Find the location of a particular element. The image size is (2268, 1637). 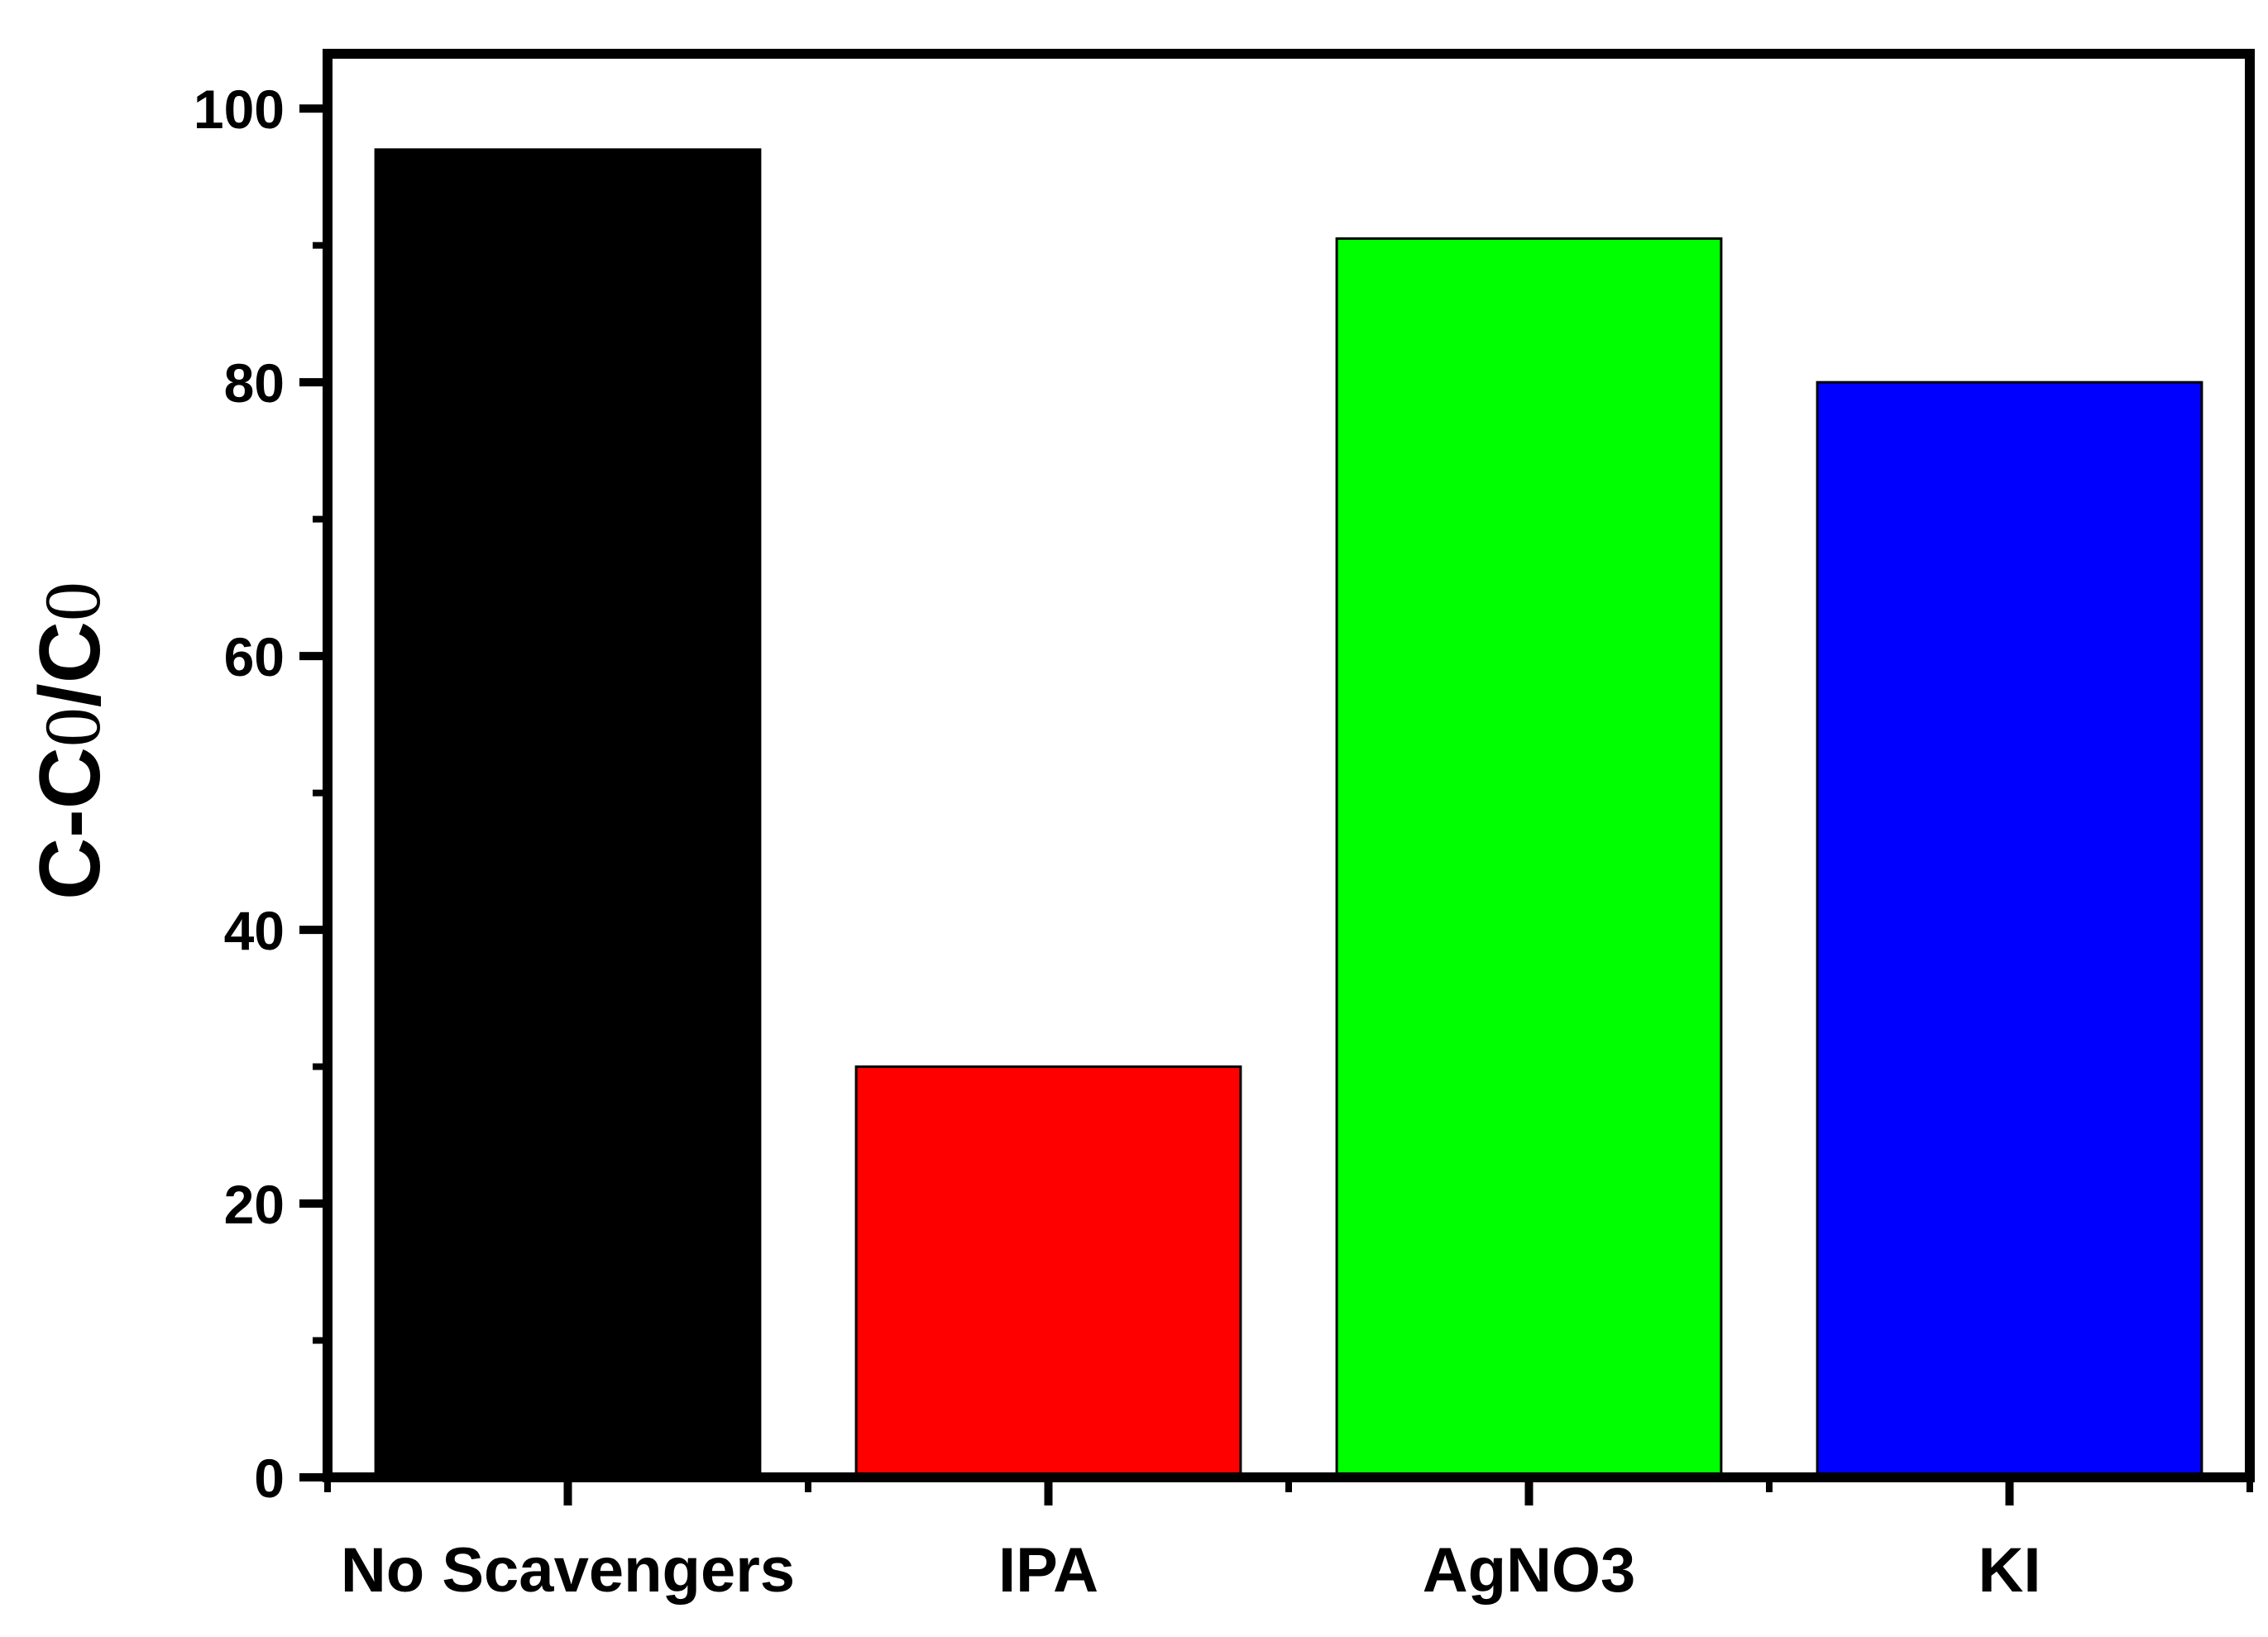

y-tick-label: 0 is located at coordinates (269, 1479).